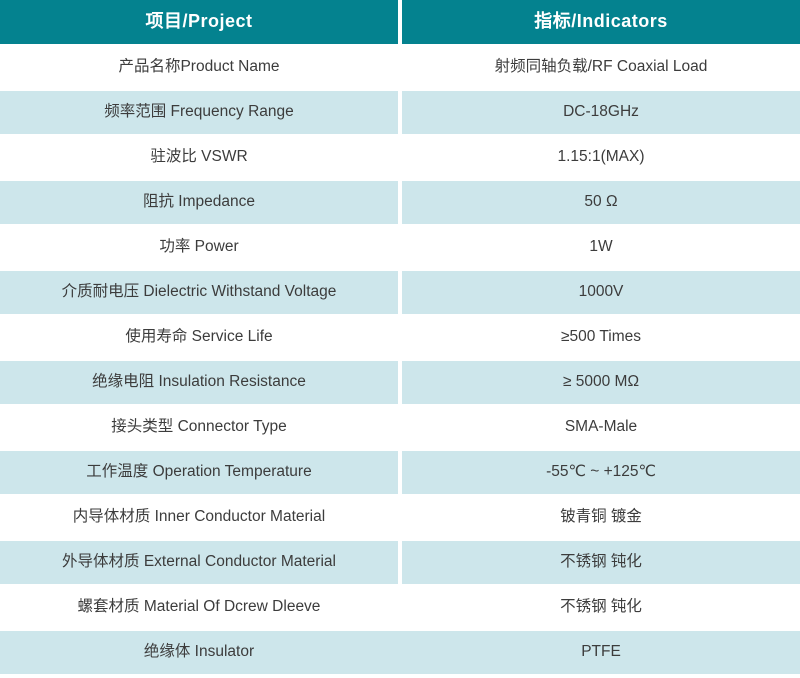 This screenshot has width=800, height=678. Describe the element at coordinates (601, 517) in the screenshot. I see `spec-value-cell: 铍青铜 镀金` at that location.